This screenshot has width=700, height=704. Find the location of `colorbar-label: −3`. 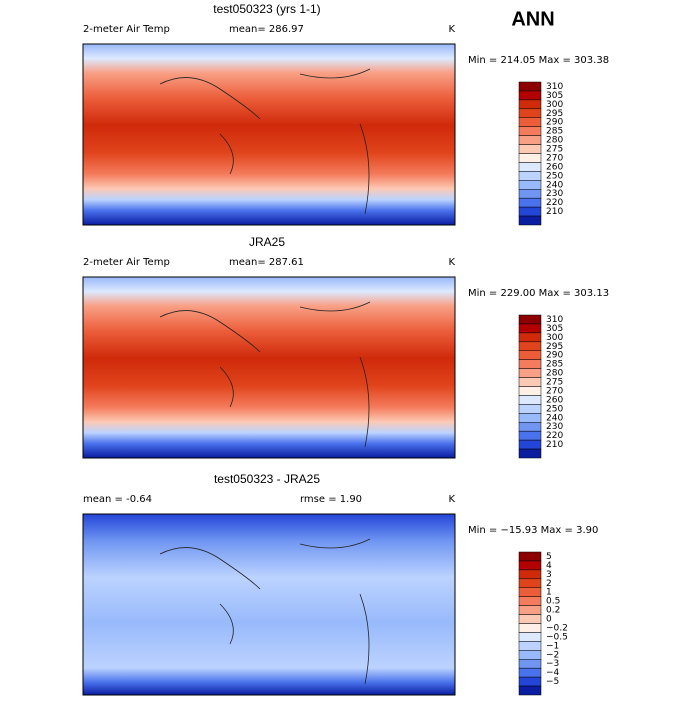

colorbar-label: −3 is located at coordinates (552, 664).